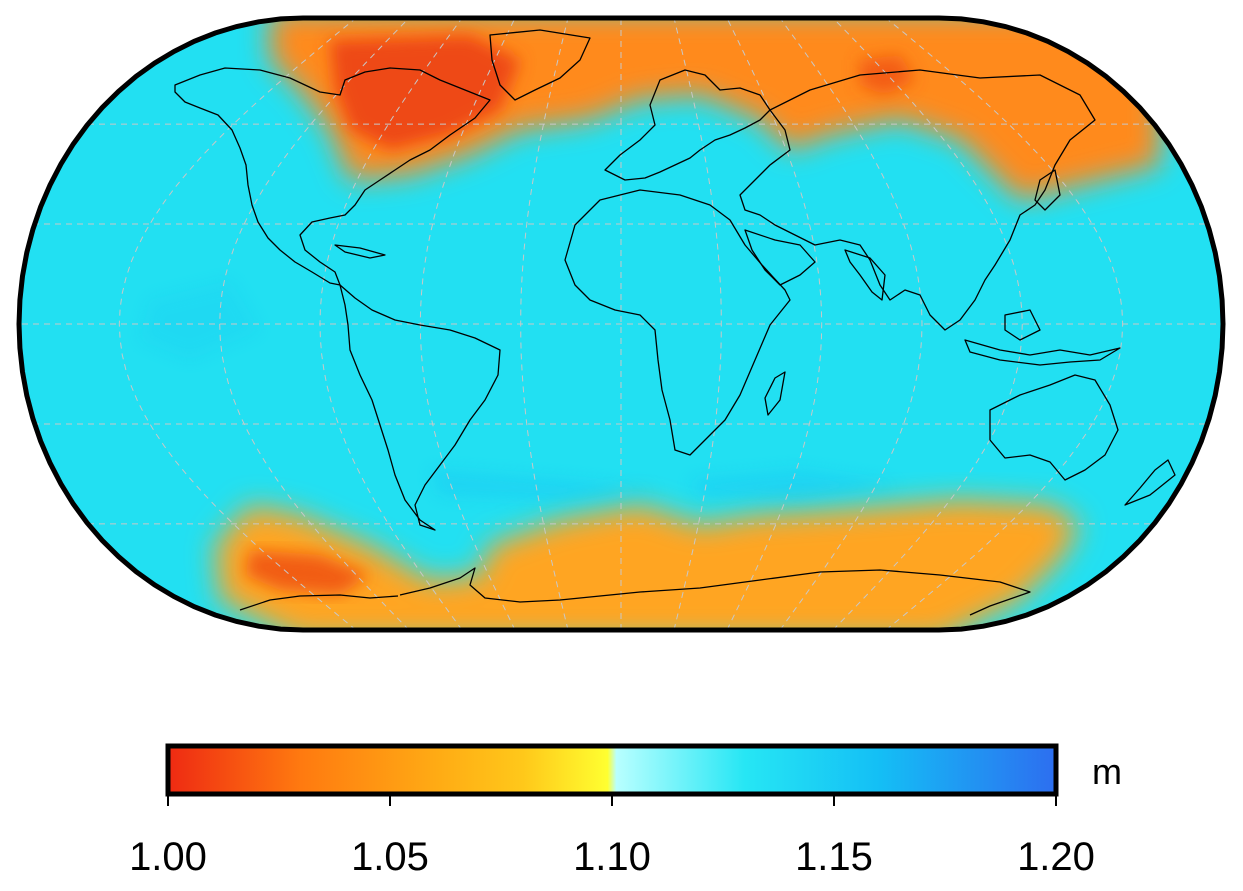 This screenshot has height=891, width=1243. What do you see at coordinates (775, 393) in the screenshot?
I see `coast-madagascar` at bounding box center [775, 393].